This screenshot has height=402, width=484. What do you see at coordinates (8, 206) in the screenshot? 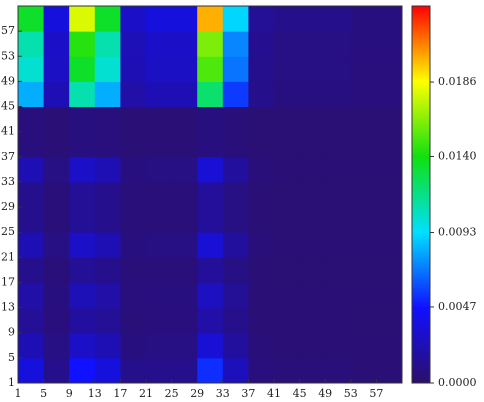
I see `y-tick-label: 29` at bounding box center [8, 206].